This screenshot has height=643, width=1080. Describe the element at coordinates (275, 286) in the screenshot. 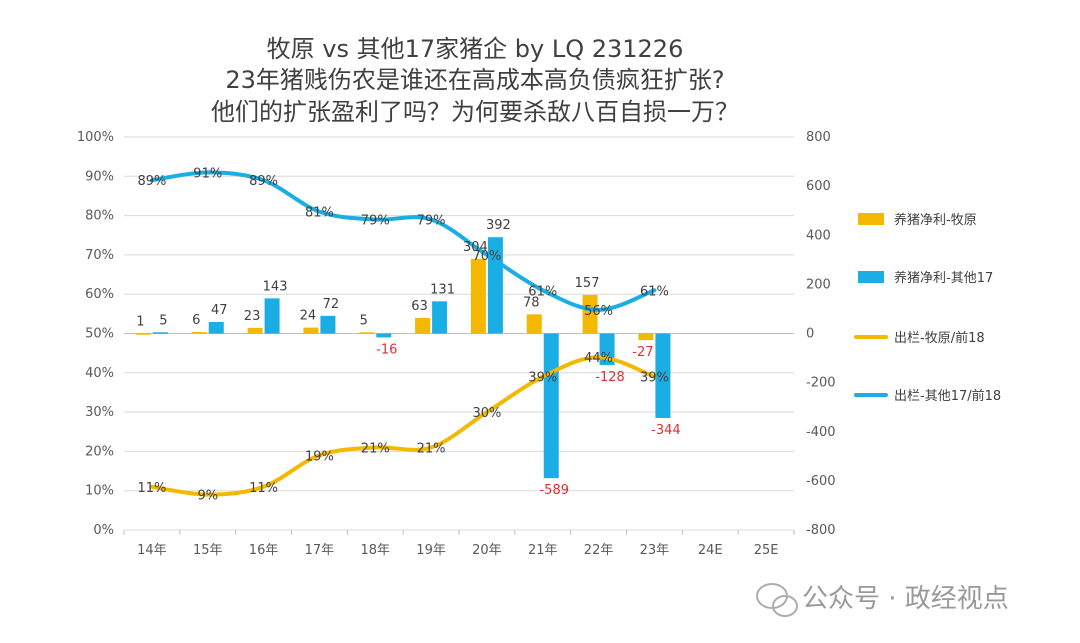

I see `bar-value-label: 143` at that location.